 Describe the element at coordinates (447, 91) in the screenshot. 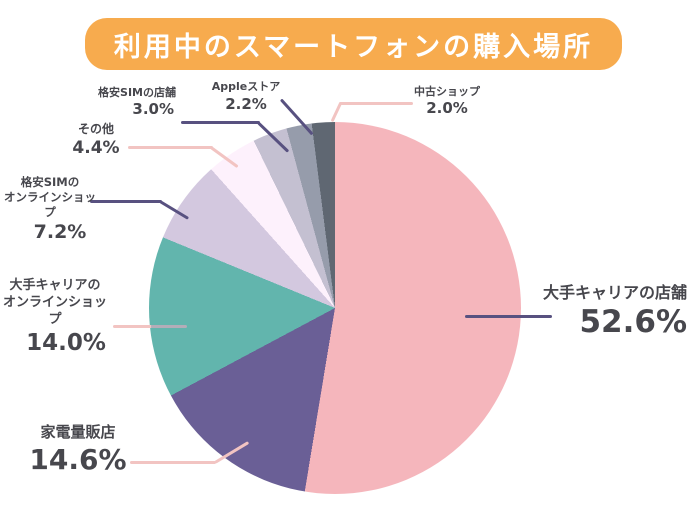

I see `slice-label: 中古ショップ` at that location.